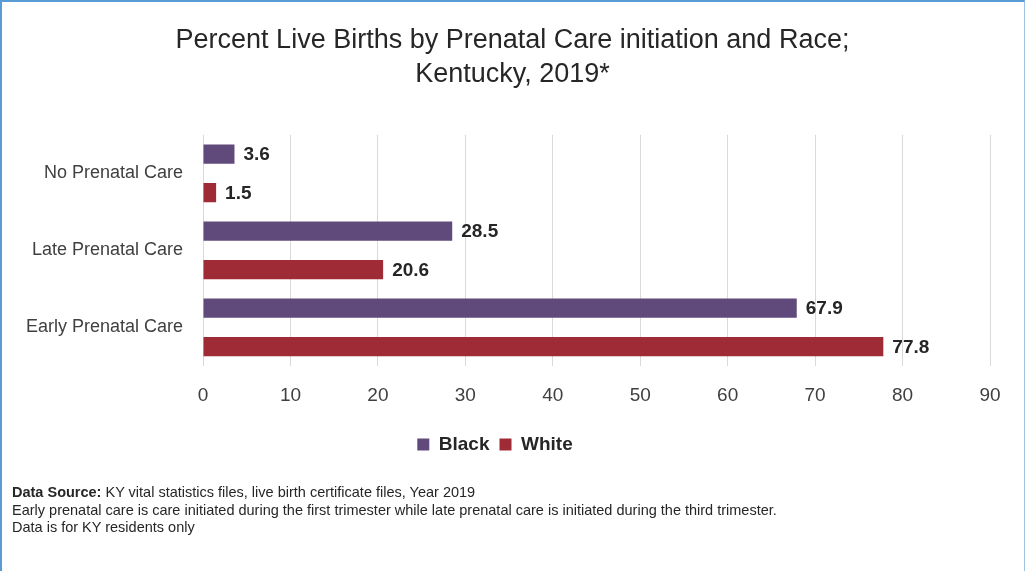 Image resolution: width=1025 pixels, height=571 pixels. I want to click on y-tick-label: Early Prenatal Care, so click(104, 326).